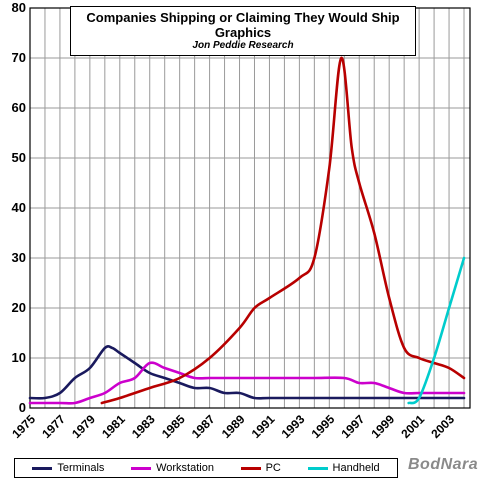  Describe the element at coordinates (250, 468) in the screenshot. I see `legend-swatch-pc` at that location.